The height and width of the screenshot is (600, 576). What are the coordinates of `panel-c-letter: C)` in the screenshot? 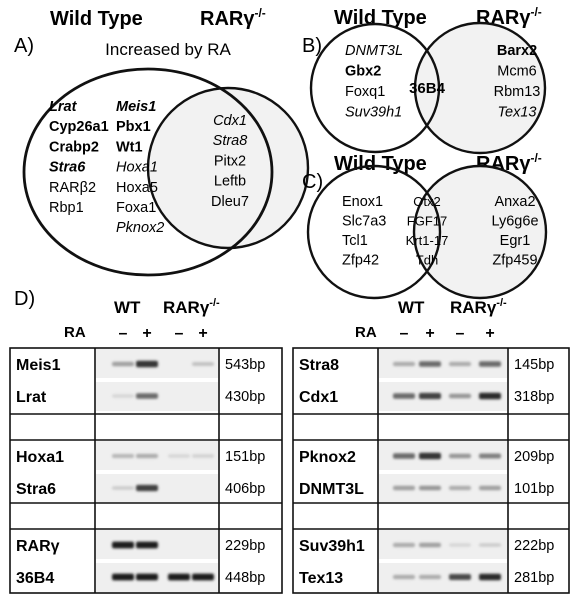 It's located at (312, 182).